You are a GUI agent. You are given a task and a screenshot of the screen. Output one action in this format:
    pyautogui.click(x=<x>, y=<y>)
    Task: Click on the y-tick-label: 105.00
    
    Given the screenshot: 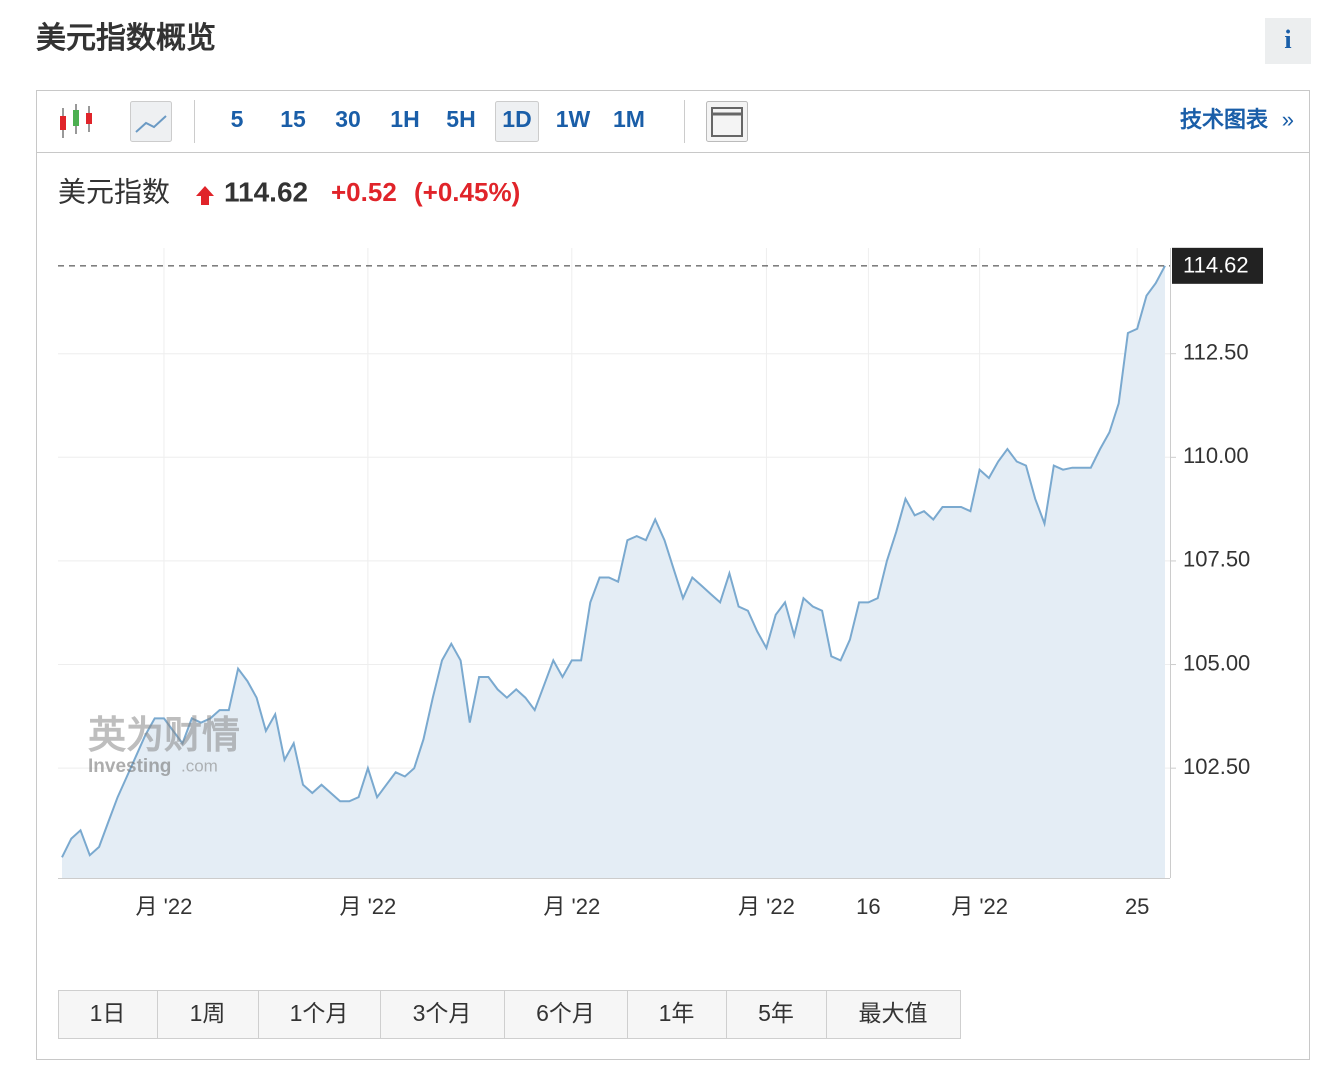 What is the action you would take?
    pyautogui.click(x=1216, y=662)
    